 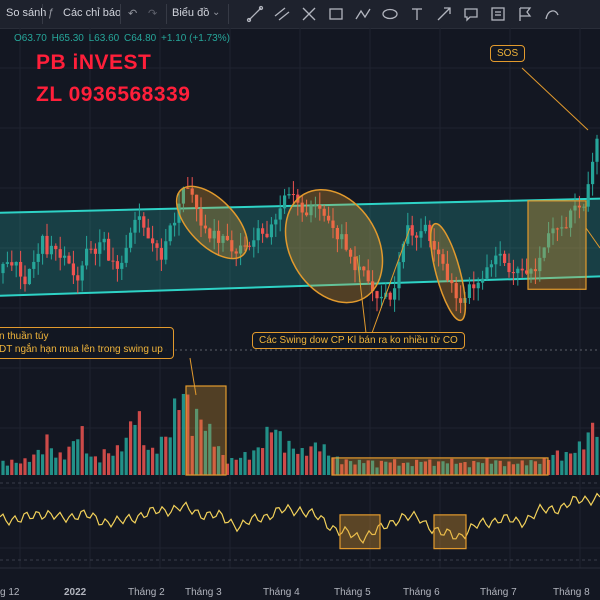 I want to click on sos-callout-line, so click(x=555, y=99).